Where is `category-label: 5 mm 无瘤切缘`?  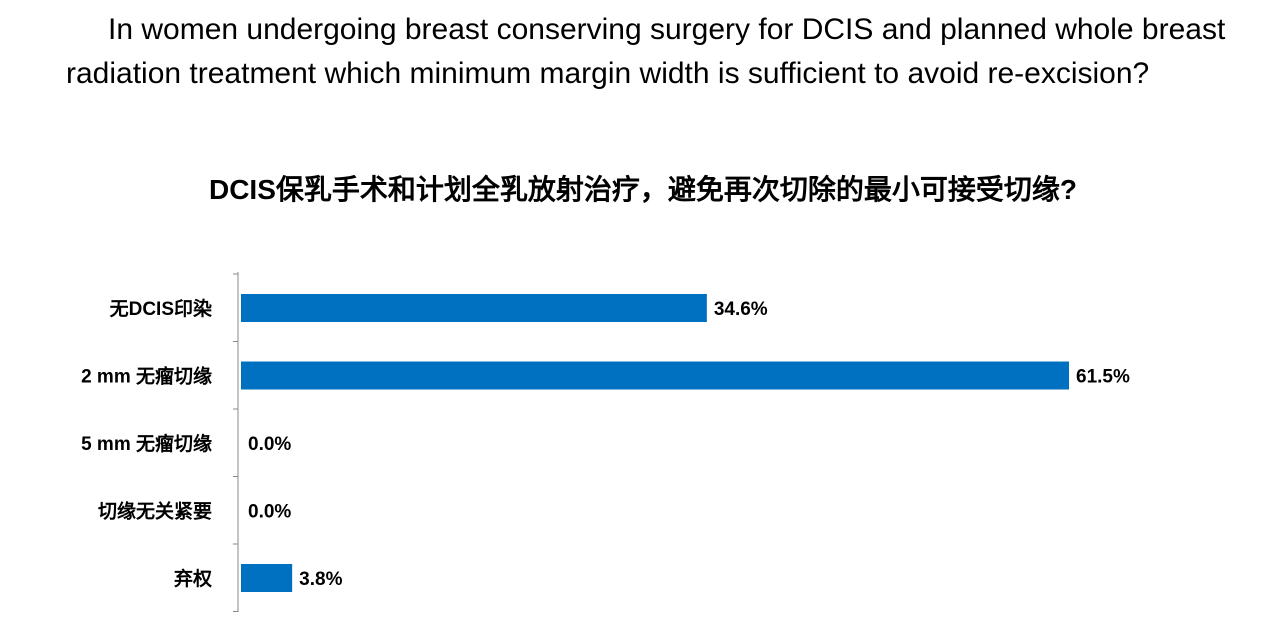 category-label: 5 mm 无瘤切缘 is located at coordinates (146, 443).